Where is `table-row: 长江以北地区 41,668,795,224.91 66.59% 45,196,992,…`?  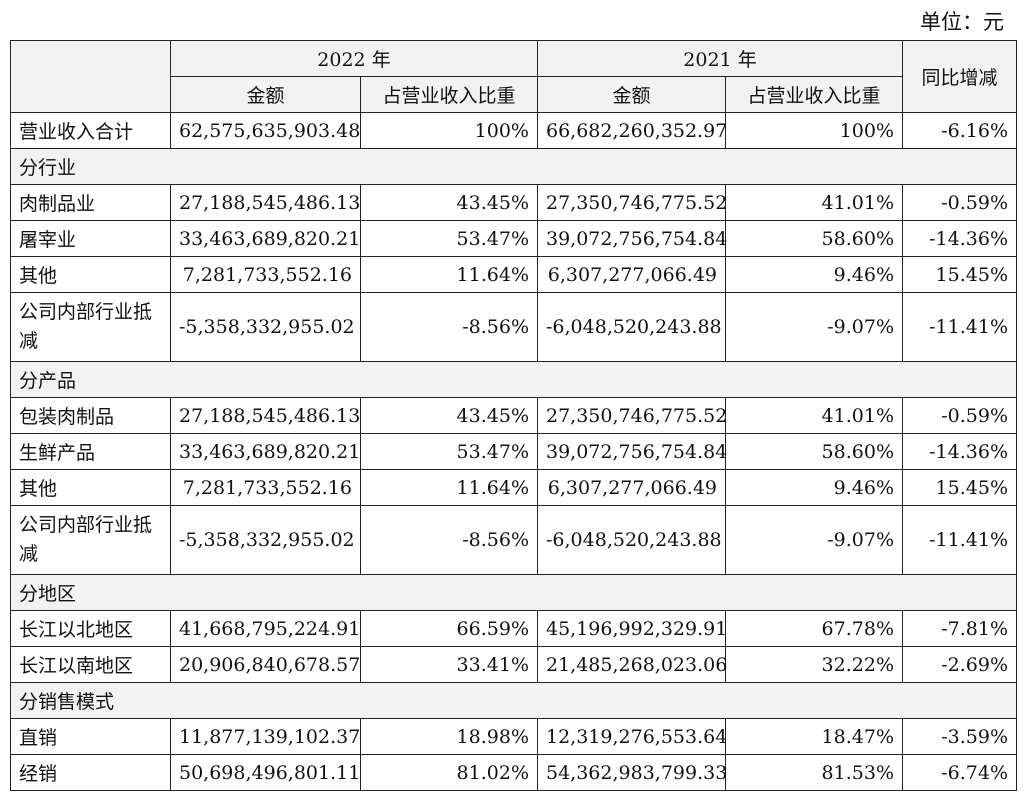
table-row: 长江以北地区 41,668,795,224.91 66.59% 45,196,992,… is located at coordinates (513, 628).